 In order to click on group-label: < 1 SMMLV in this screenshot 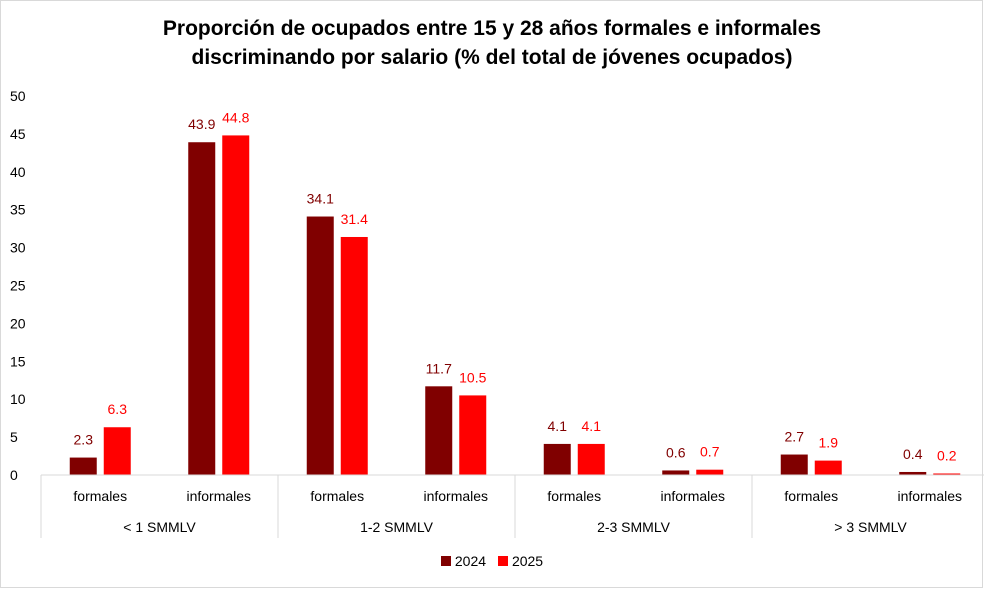, I will do `click(159, 527)`.